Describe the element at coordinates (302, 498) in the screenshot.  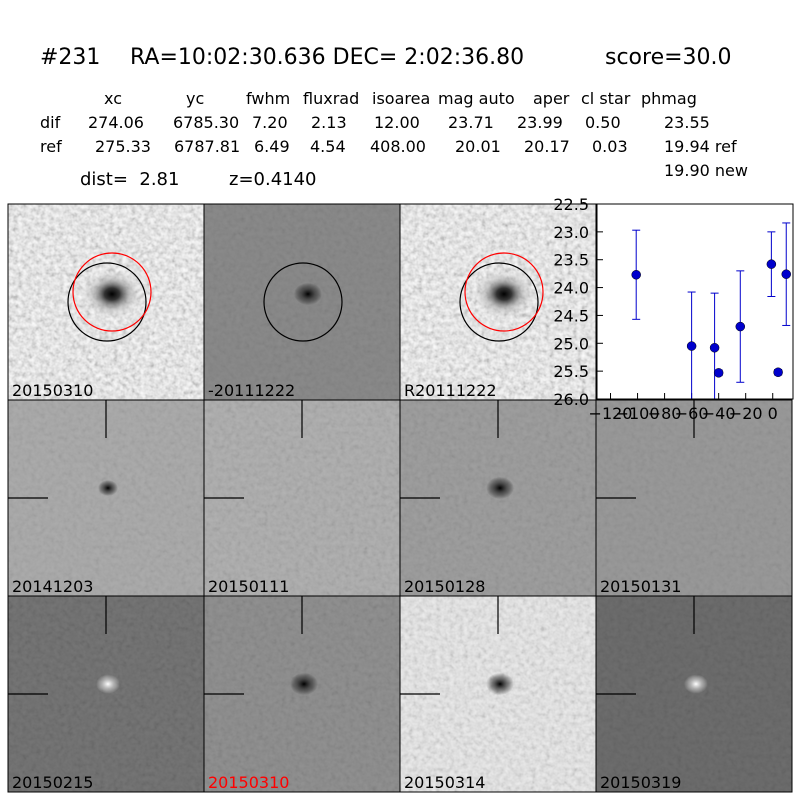
I see `stamp: 20150111` at that location.